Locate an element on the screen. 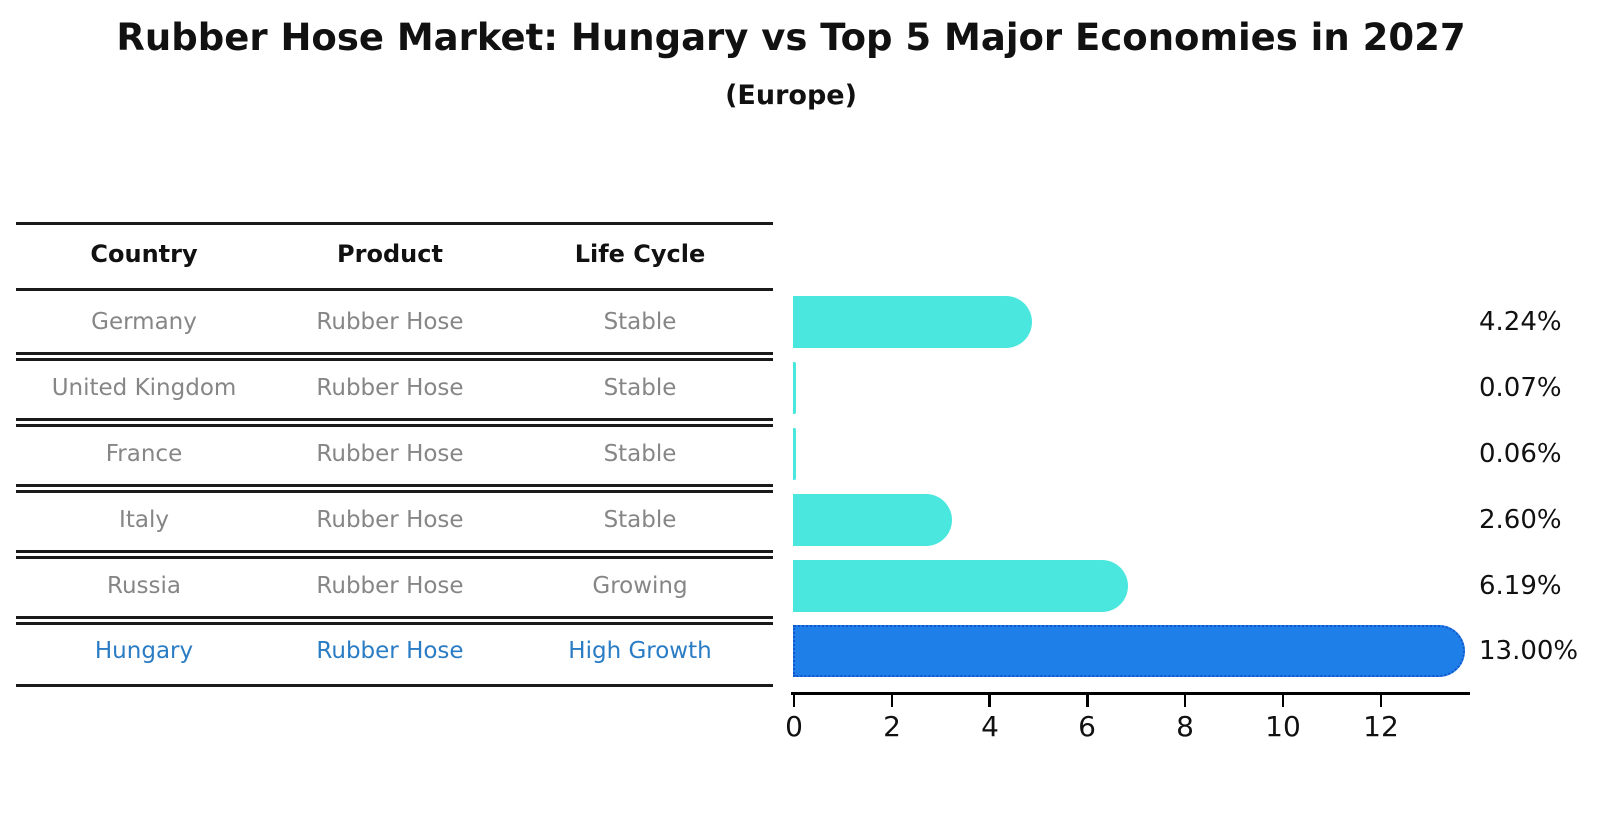  bar-value-label: 4.24% is located at coordinates (1520, 322).